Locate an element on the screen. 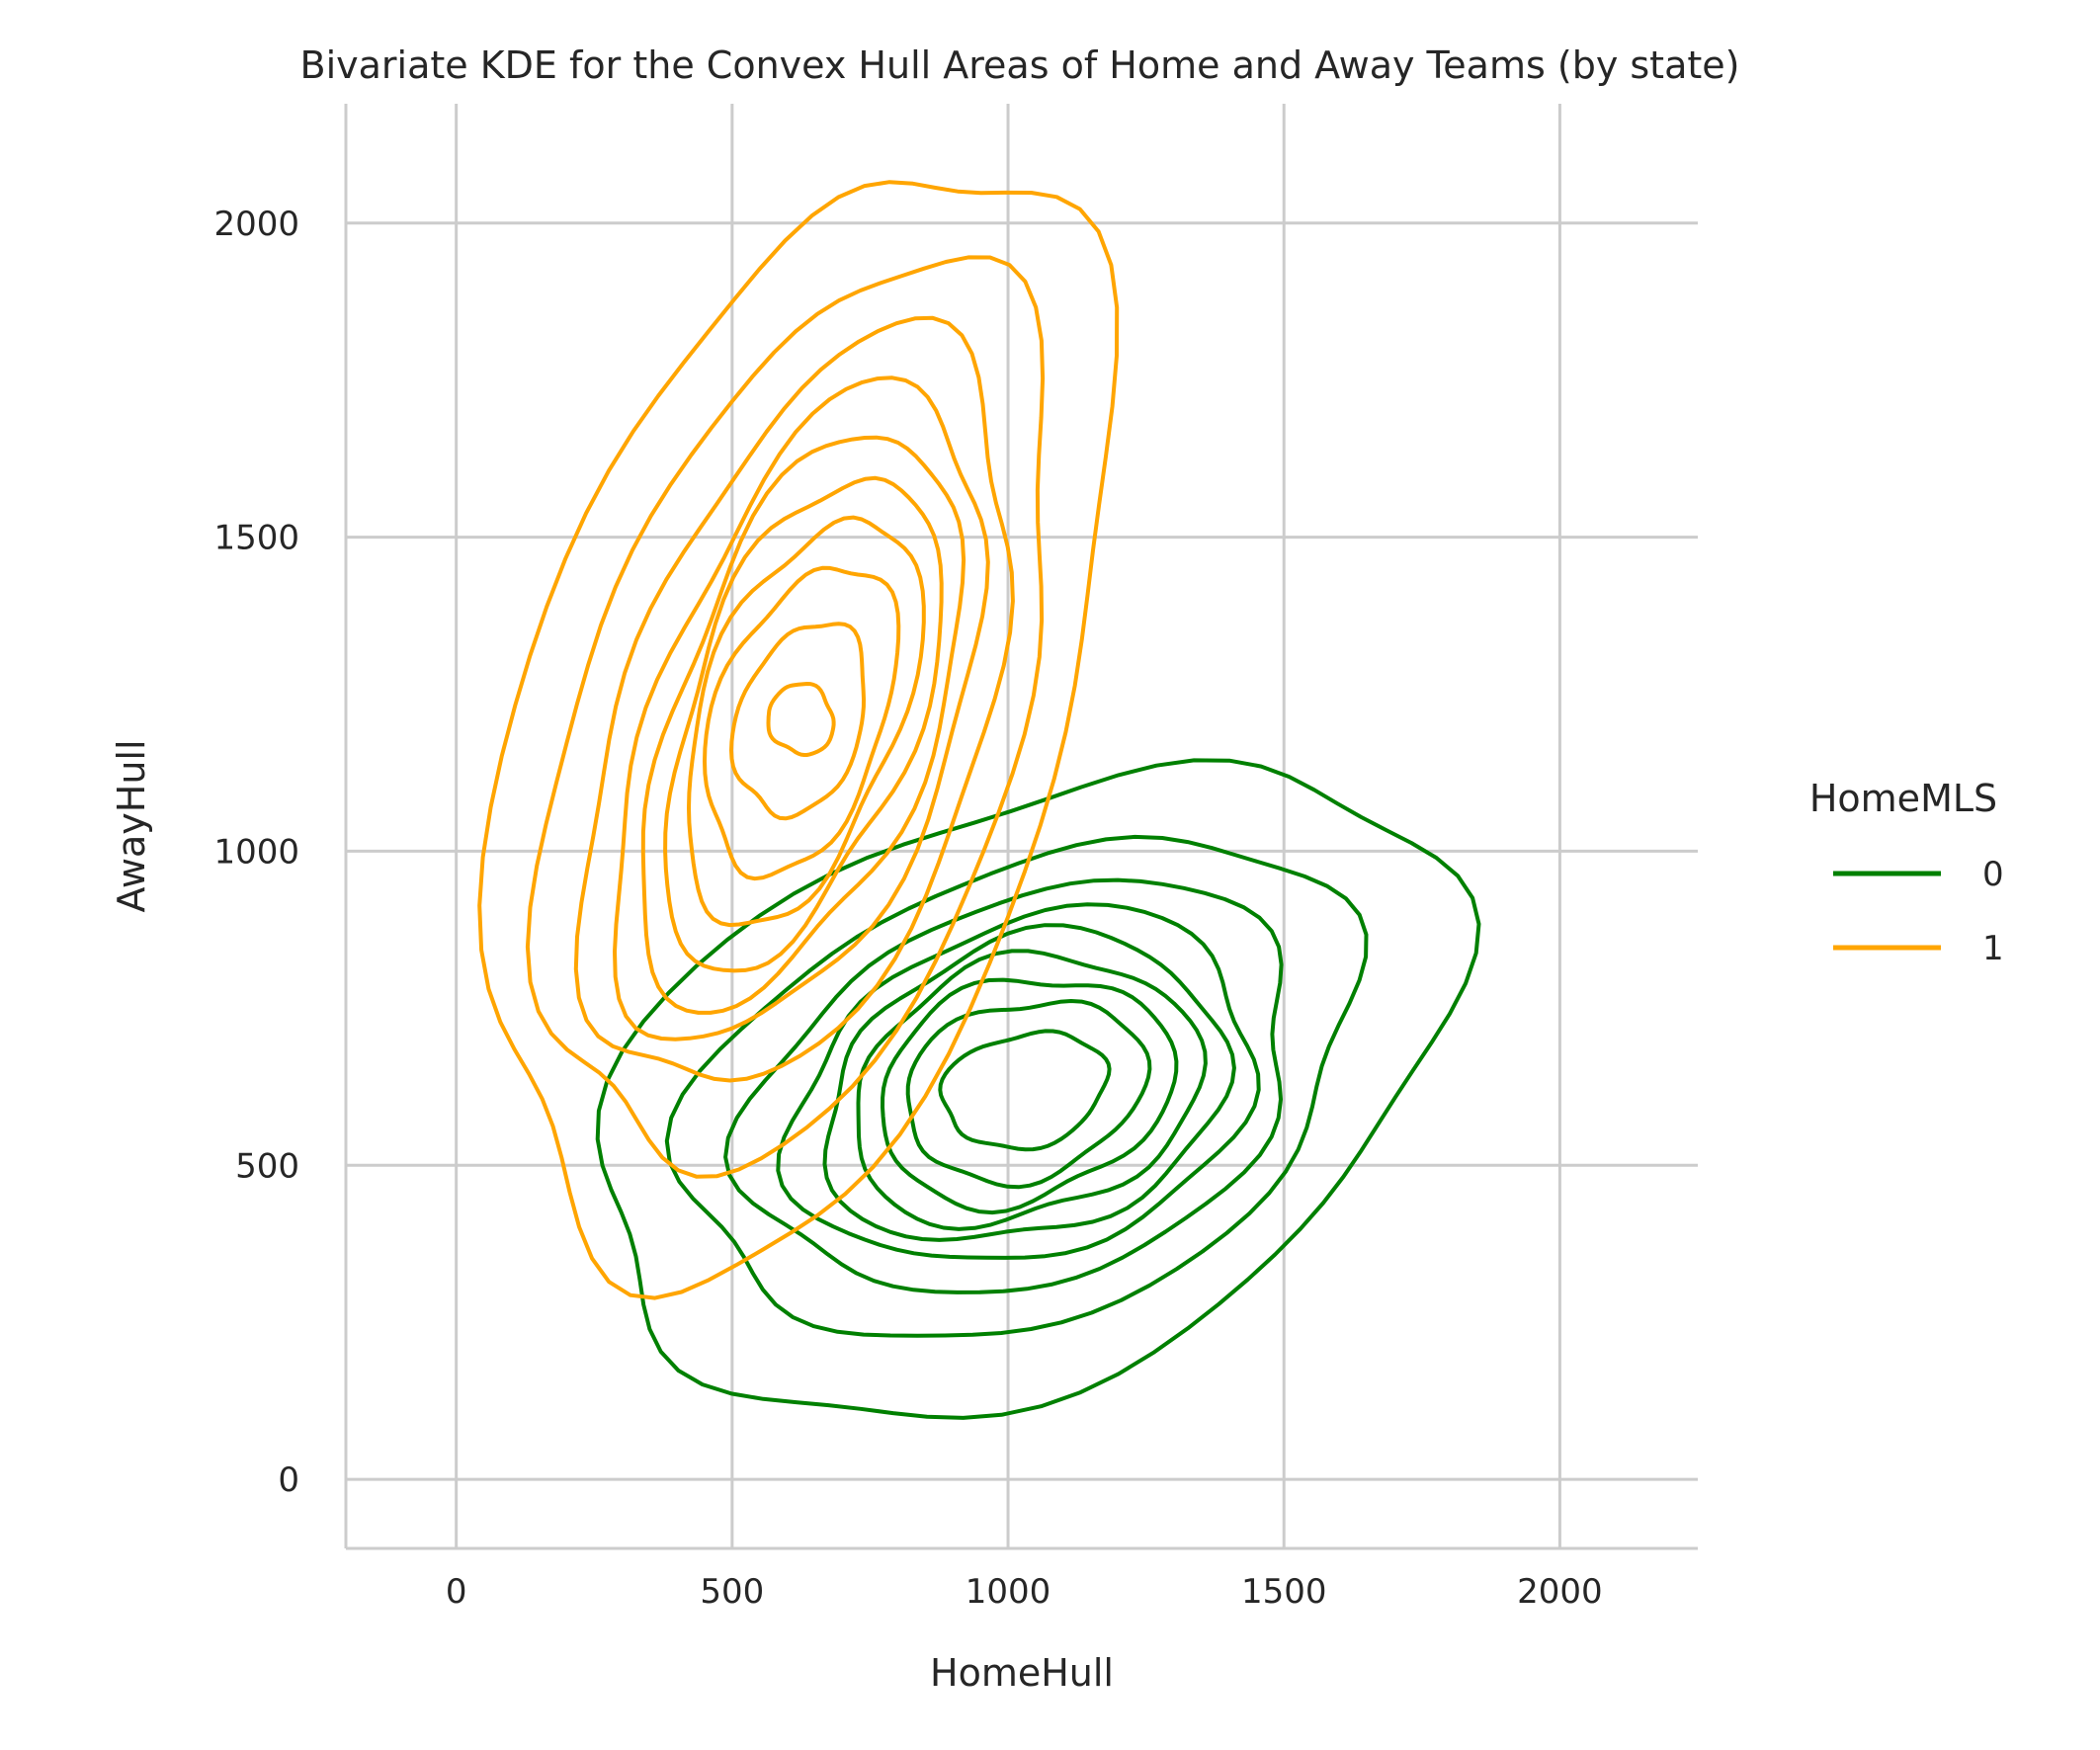  x-tick-label: 0 is located at coordinates (456, 1592).